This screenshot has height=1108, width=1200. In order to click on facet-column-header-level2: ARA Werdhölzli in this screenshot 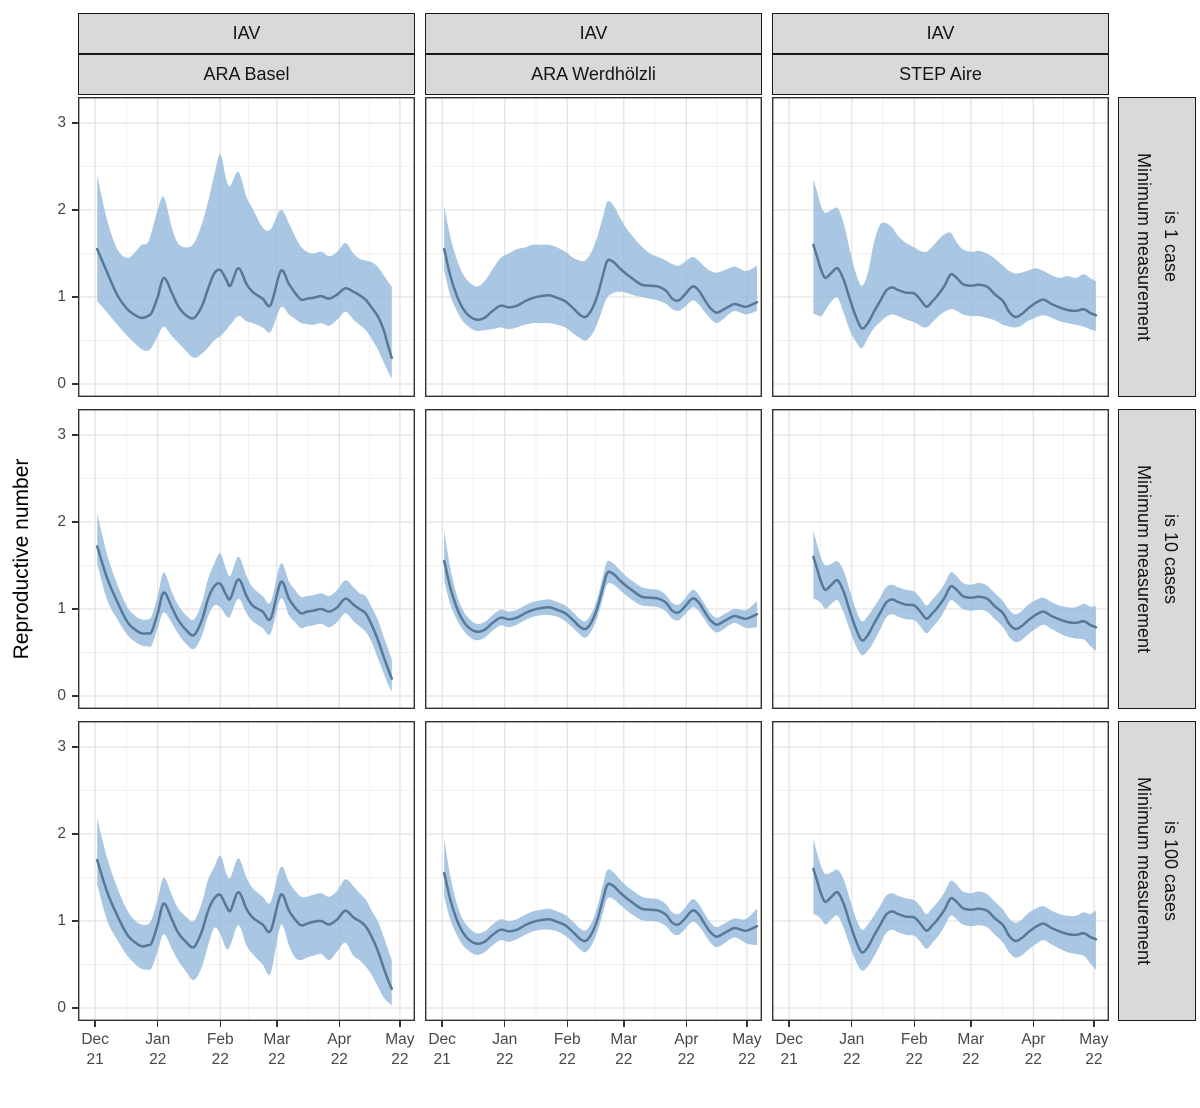, I will do `click(593, 74)`.